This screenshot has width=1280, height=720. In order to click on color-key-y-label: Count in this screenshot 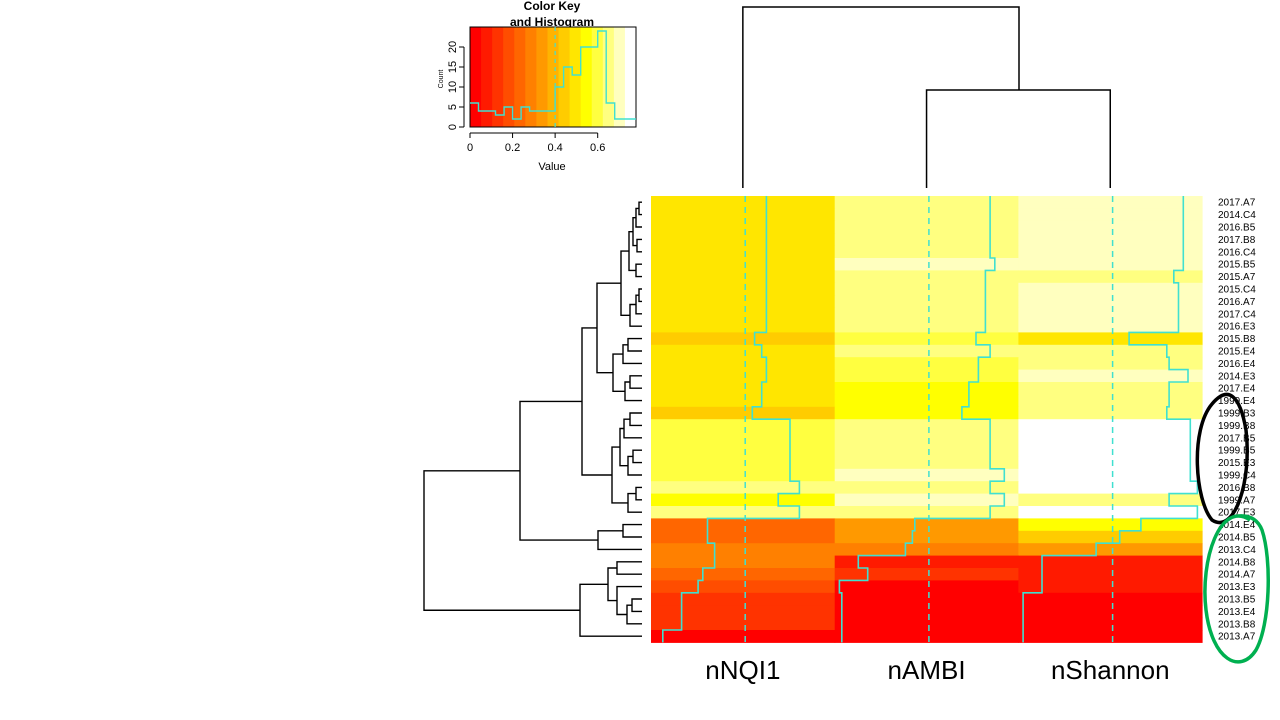, I will do `click(441, 79)`.